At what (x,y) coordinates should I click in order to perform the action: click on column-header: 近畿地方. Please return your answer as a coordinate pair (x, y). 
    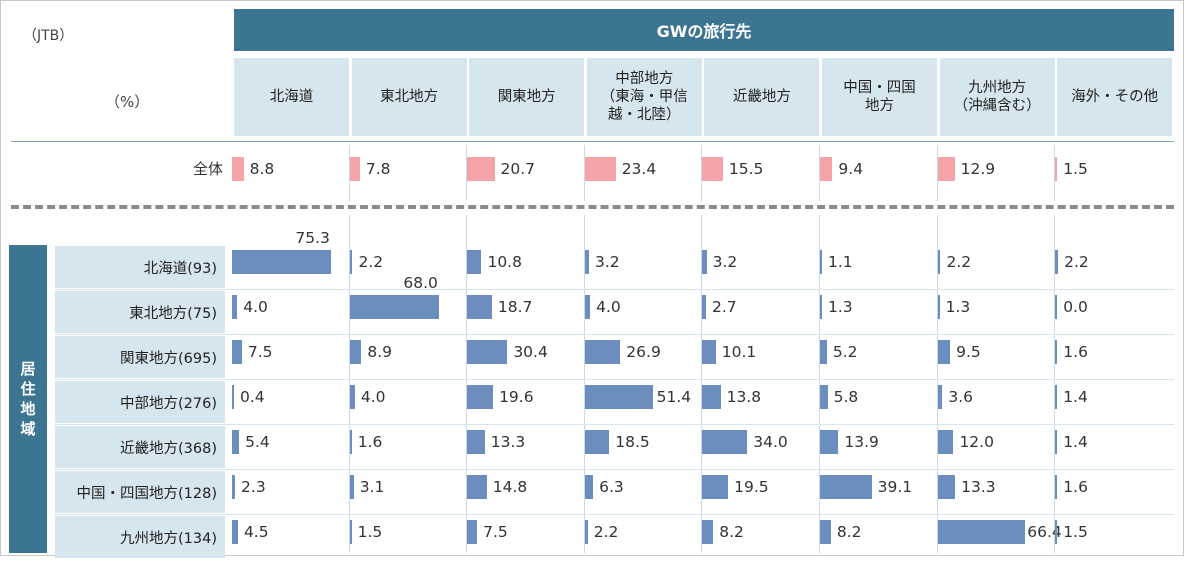
    Looking at the image, I should click on (762, 97).